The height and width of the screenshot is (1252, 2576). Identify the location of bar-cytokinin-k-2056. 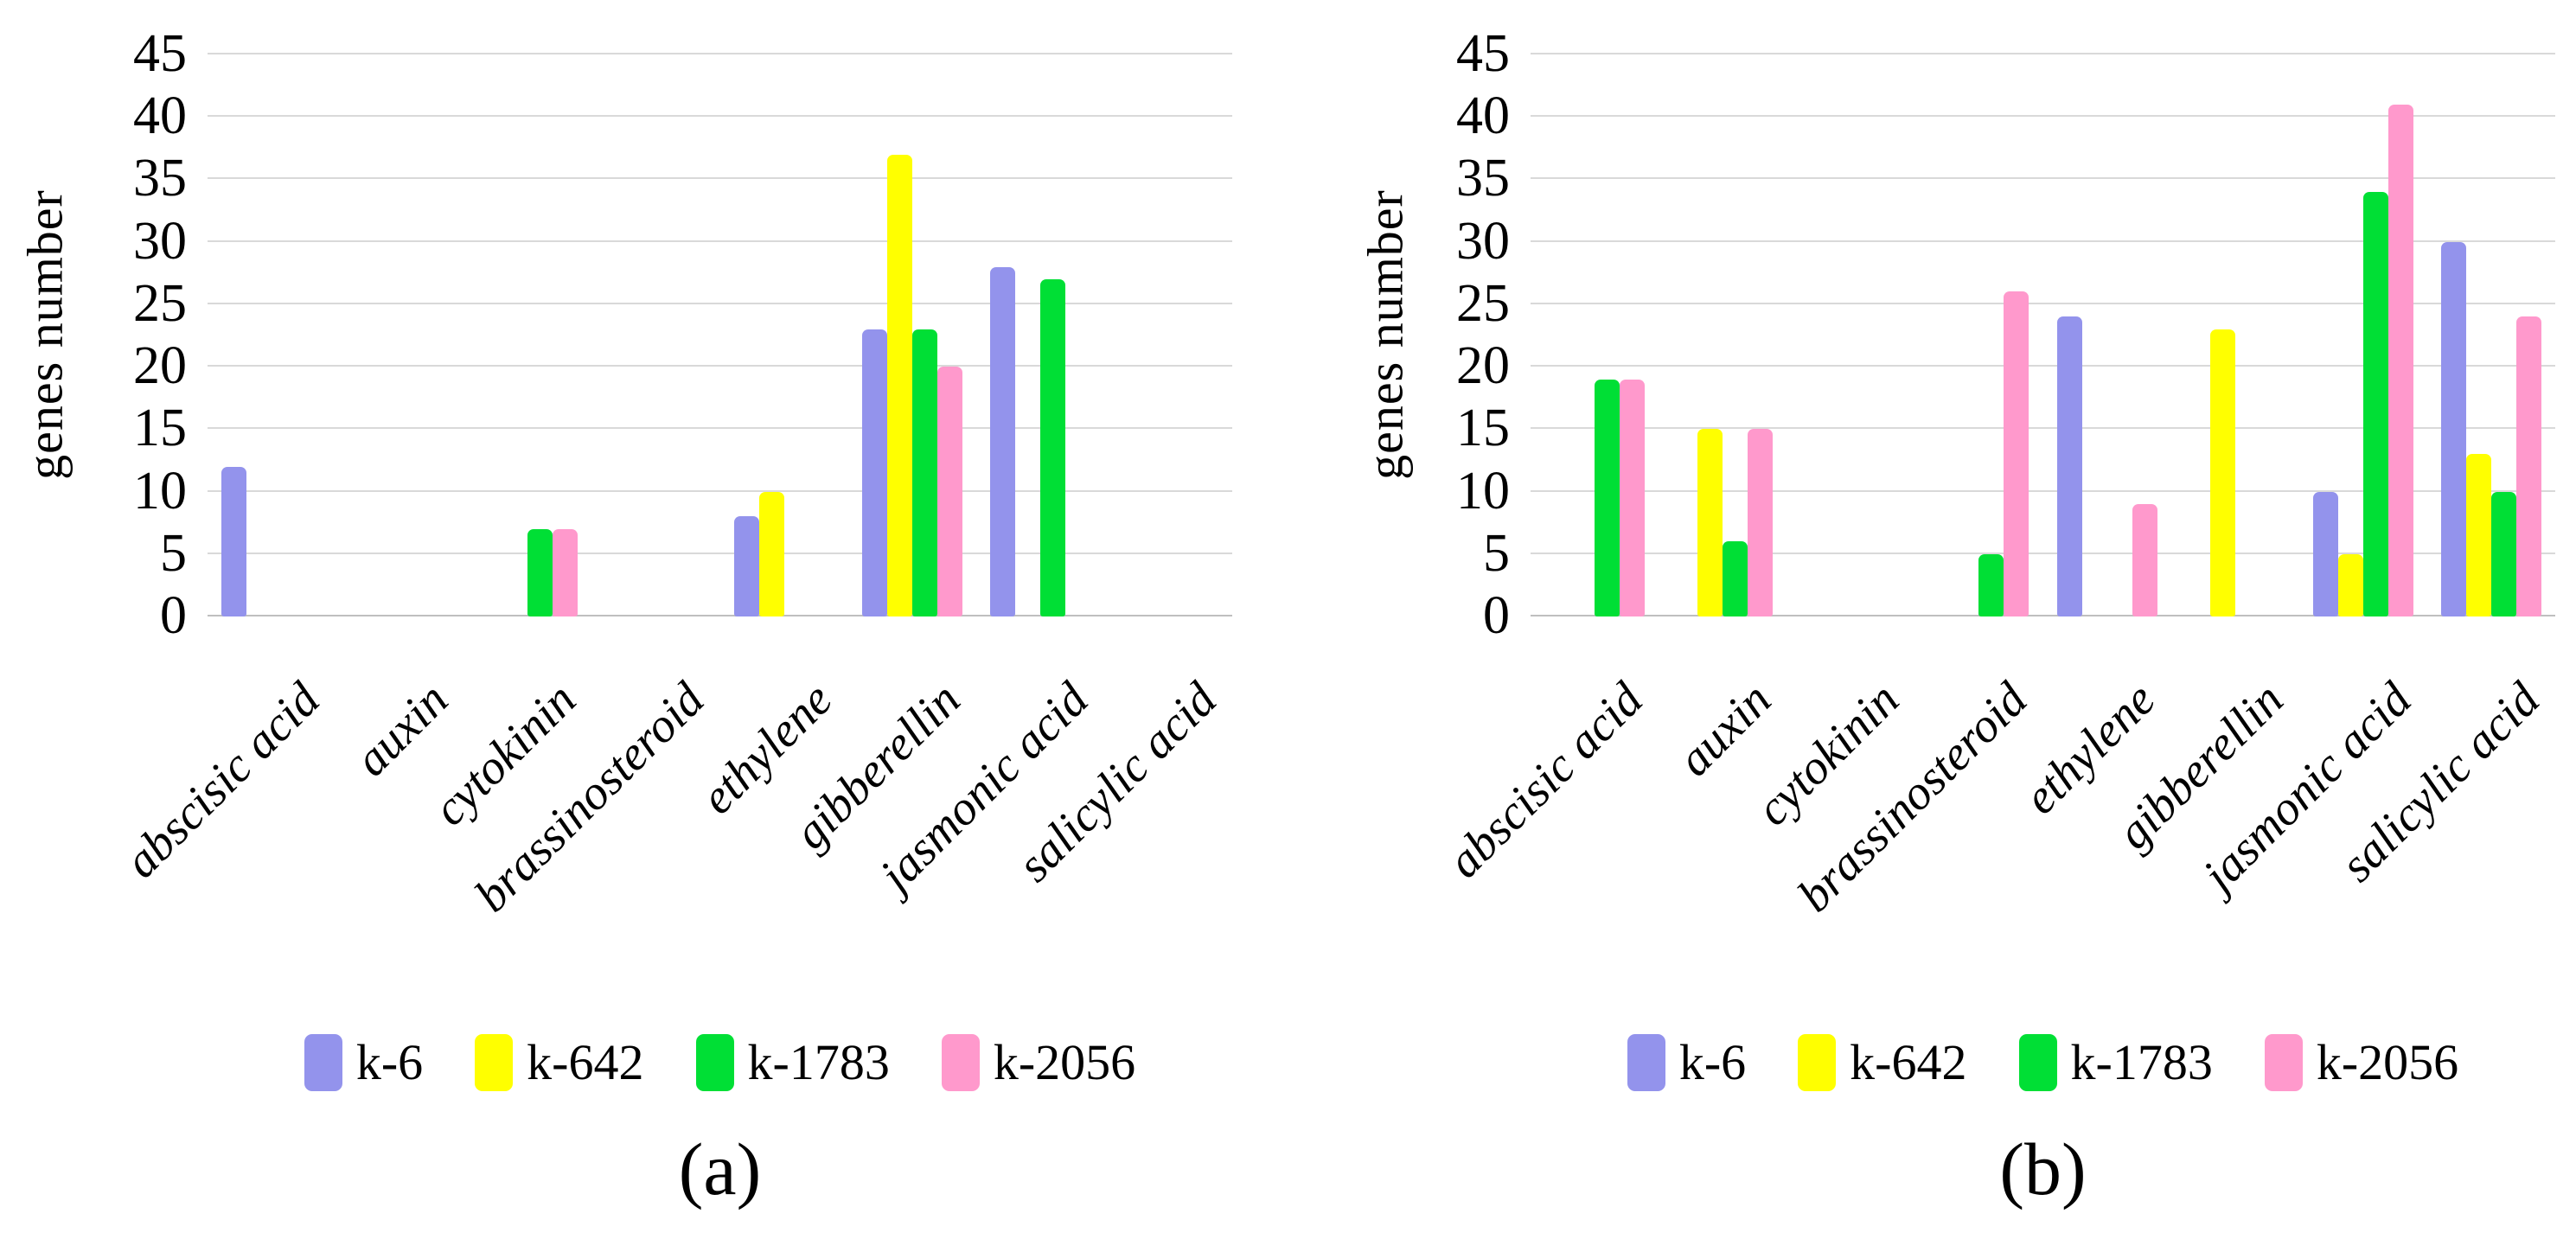
(566, 572).